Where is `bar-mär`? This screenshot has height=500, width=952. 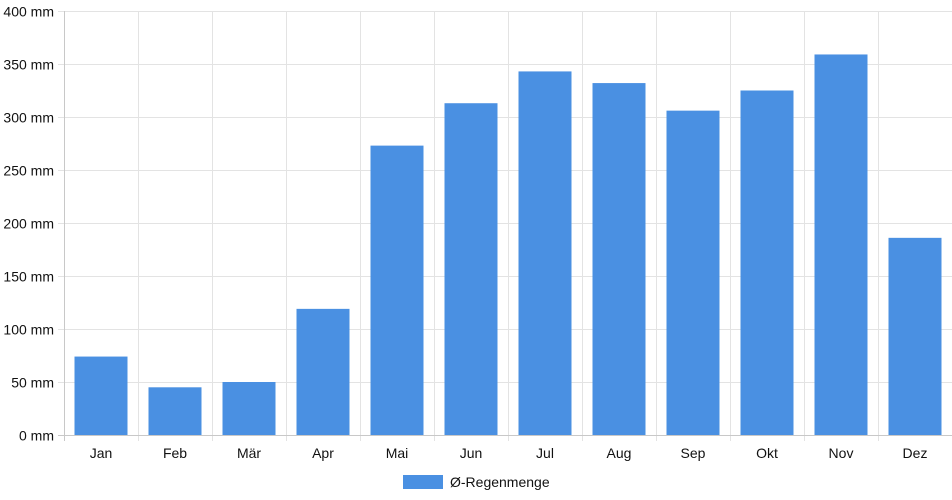 bar-mär is located at coordinates (249, 408).